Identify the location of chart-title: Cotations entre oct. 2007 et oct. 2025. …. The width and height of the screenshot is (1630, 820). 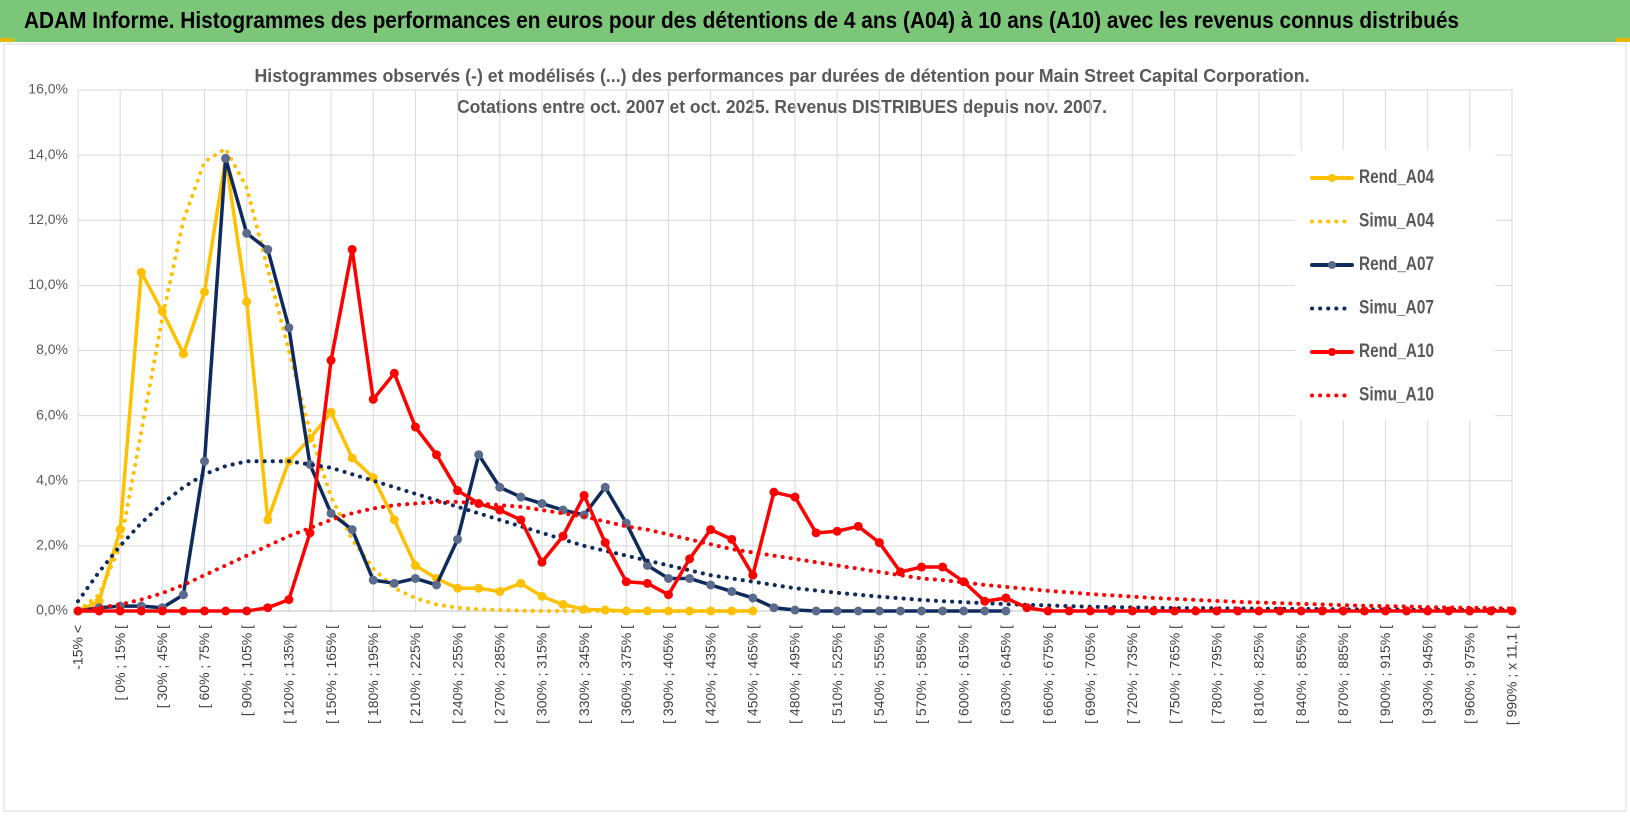
(782, 107).